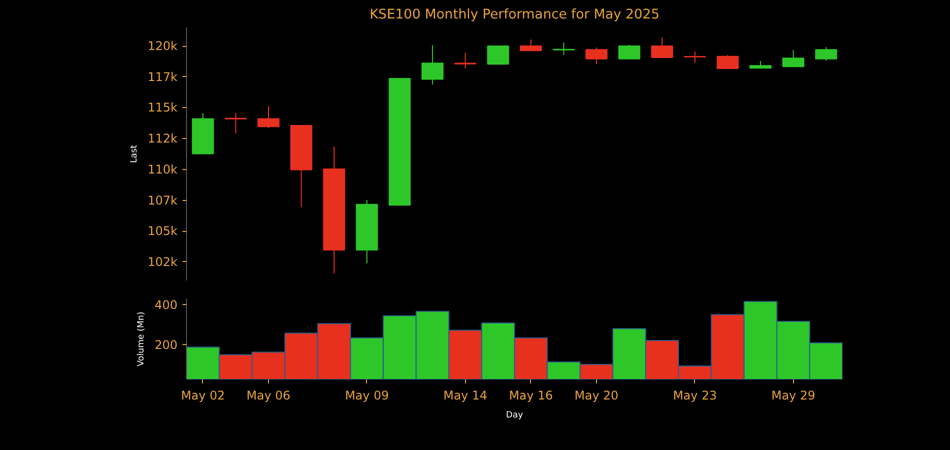 The width and height of the screenshot is (950, 450). What do you see at coordinates (163, 139) in the screenshot?
I see `y-tick-label: 112k` at bounding box center [163, 139].